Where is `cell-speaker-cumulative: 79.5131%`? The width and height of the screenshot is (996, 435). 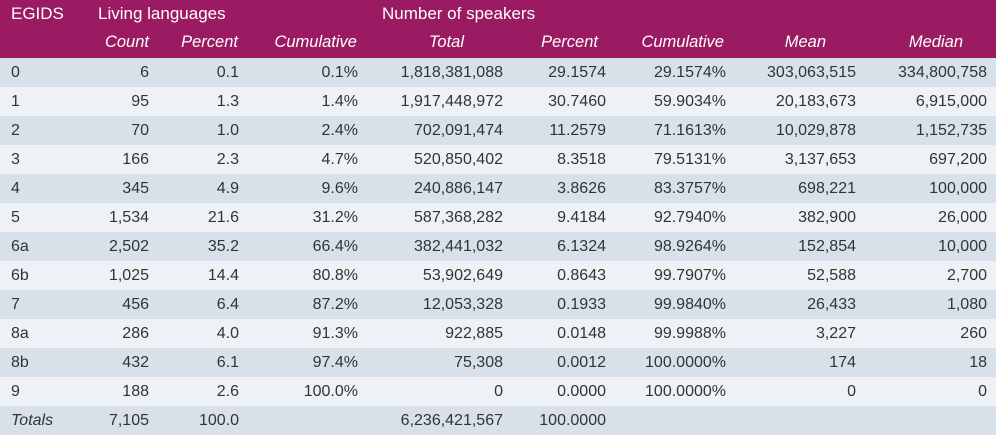 cell-speaker-cumulative: 79.5131% is located at coordinates (689, 159).